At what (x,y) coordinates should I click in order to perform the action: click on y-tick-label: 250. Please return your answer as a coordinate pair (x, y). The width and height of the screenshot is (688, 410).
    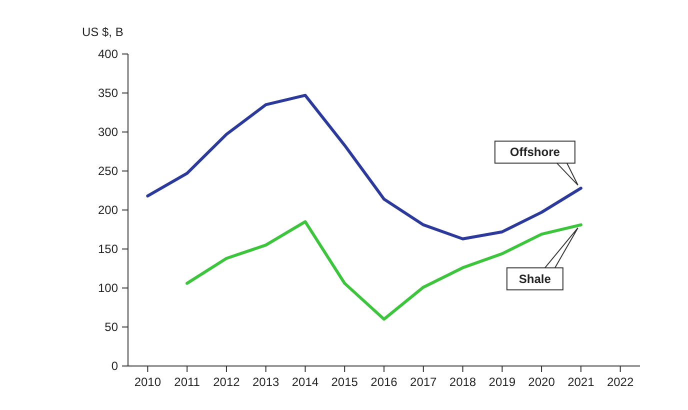
    Looking at the image, I should click on (108, 171).